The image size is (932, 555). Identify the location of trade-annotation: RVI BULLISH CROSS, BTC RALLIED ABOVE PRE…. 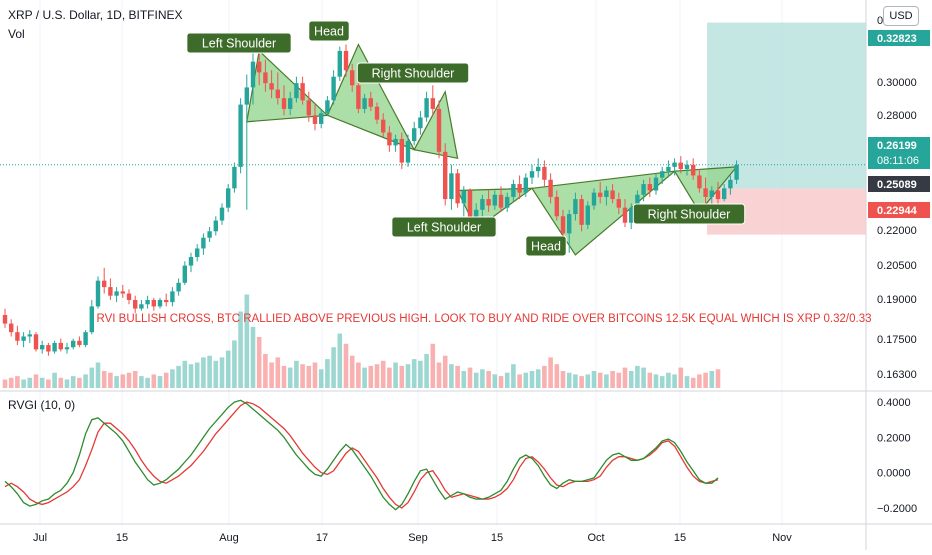
(483, 319).